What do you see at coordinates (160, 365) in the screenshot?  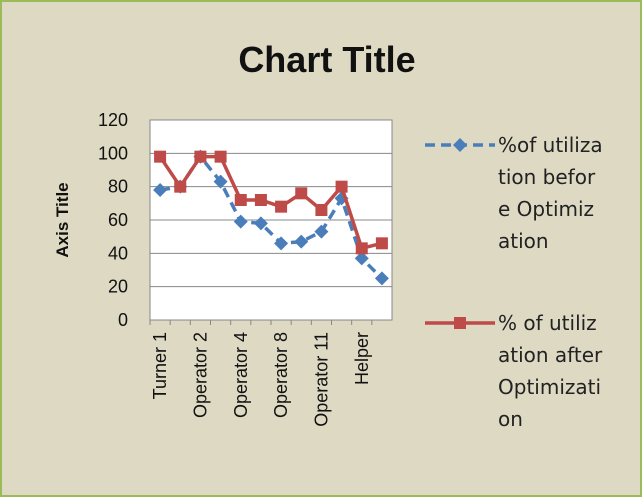 I see `x-tick-label: Turner 1` at bounding box center [160, 365].